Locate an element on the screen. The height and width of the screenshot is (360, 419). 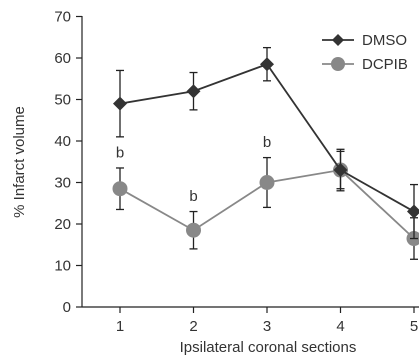
y-axis-label: % Infarct volume is located at coordinates (19, 162).